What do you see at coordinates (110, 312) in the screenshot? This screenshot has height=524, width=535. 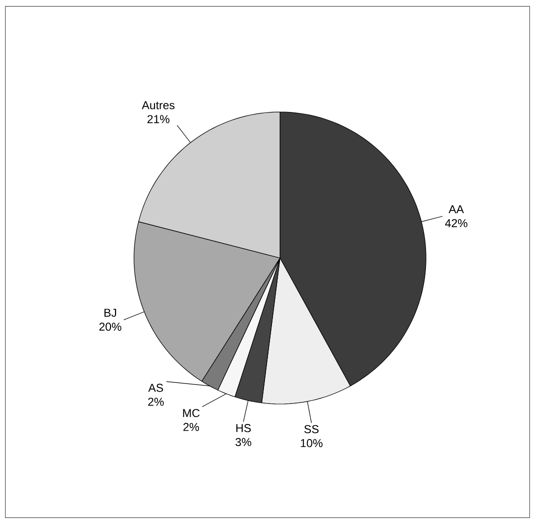 I see `slice-label: BJ` at bounding box center [110, 312].